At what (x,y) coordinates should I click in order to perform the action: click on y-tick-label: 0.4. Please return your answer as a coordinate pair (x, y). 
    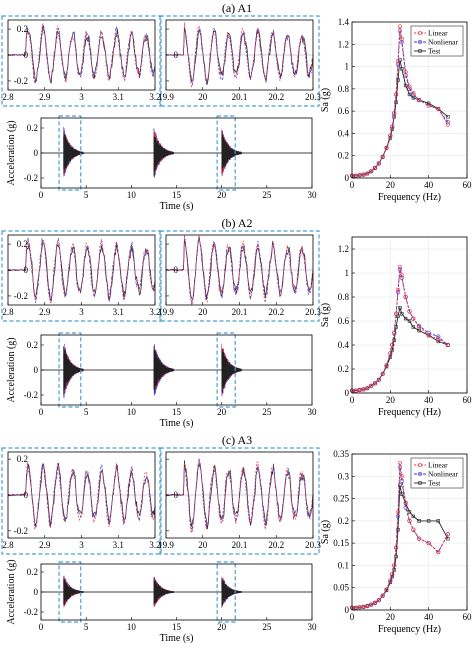
    Looking at the image, I should click on (344, 133).